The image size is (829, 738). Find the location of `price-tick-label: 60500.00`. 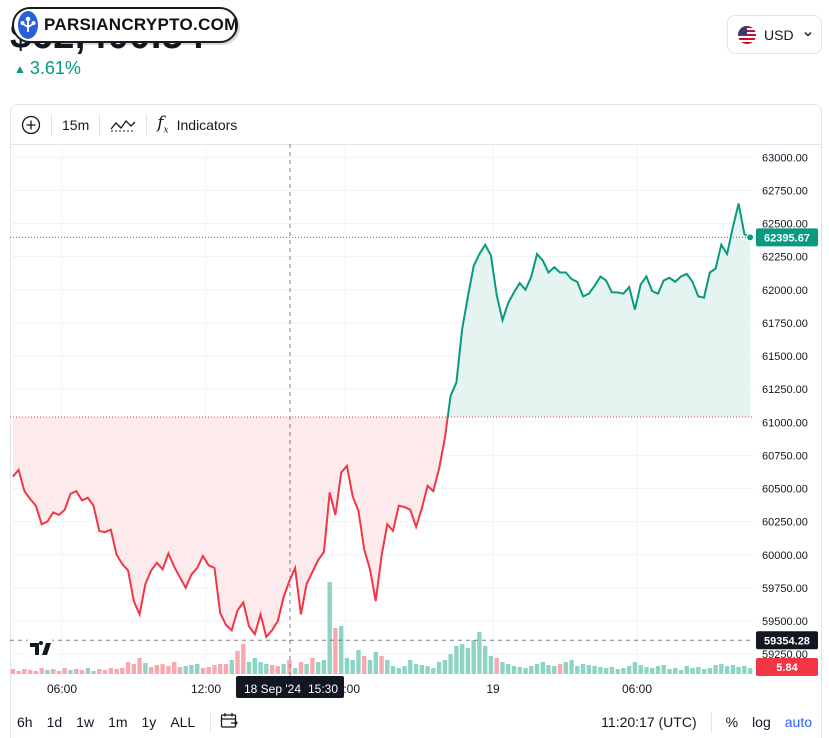

price-tick-label: 60500.00 is located at coordinates (785, 490).